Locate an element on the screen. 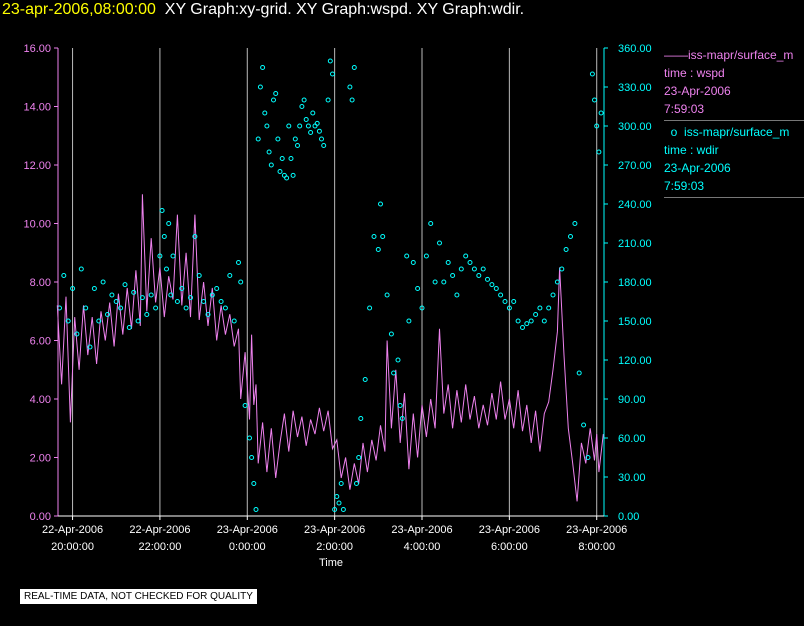 This screenshot has width=804, height=626. circle-marker-icon: o is located at coordinates (674, 132).